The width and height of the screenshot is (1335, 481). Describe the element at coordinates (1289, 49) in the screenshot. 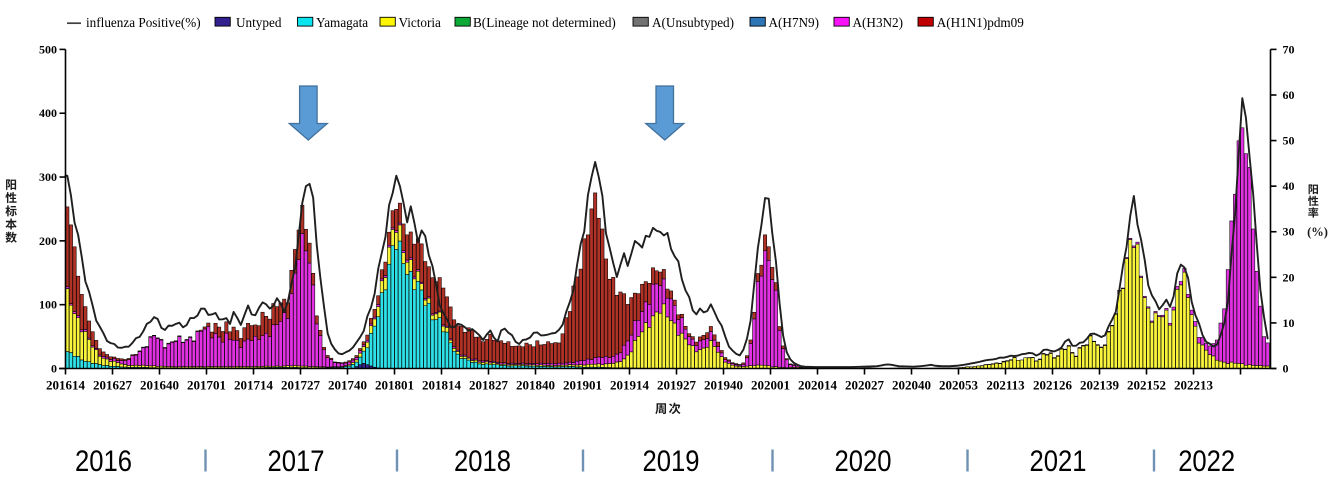

I see `svg-text: 70` at that location.